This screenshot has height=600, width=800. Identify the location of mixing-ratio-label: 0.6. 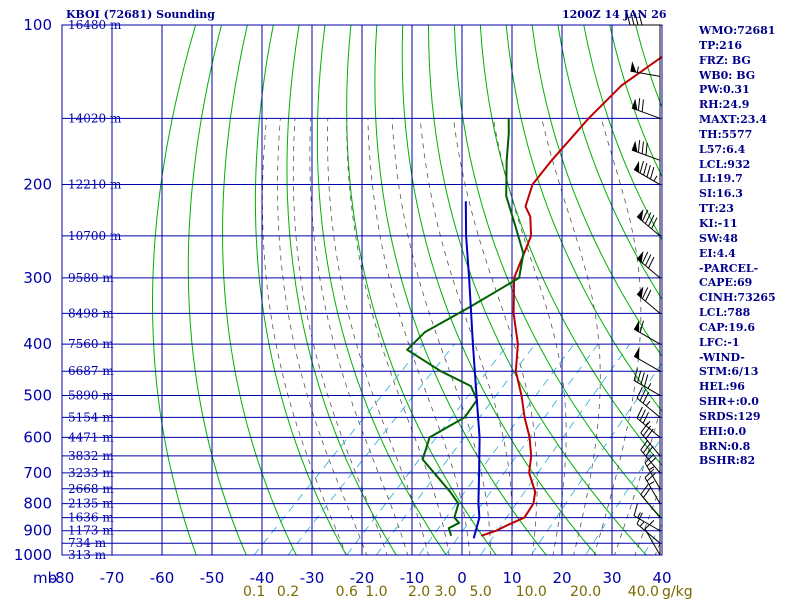
(347, 592).